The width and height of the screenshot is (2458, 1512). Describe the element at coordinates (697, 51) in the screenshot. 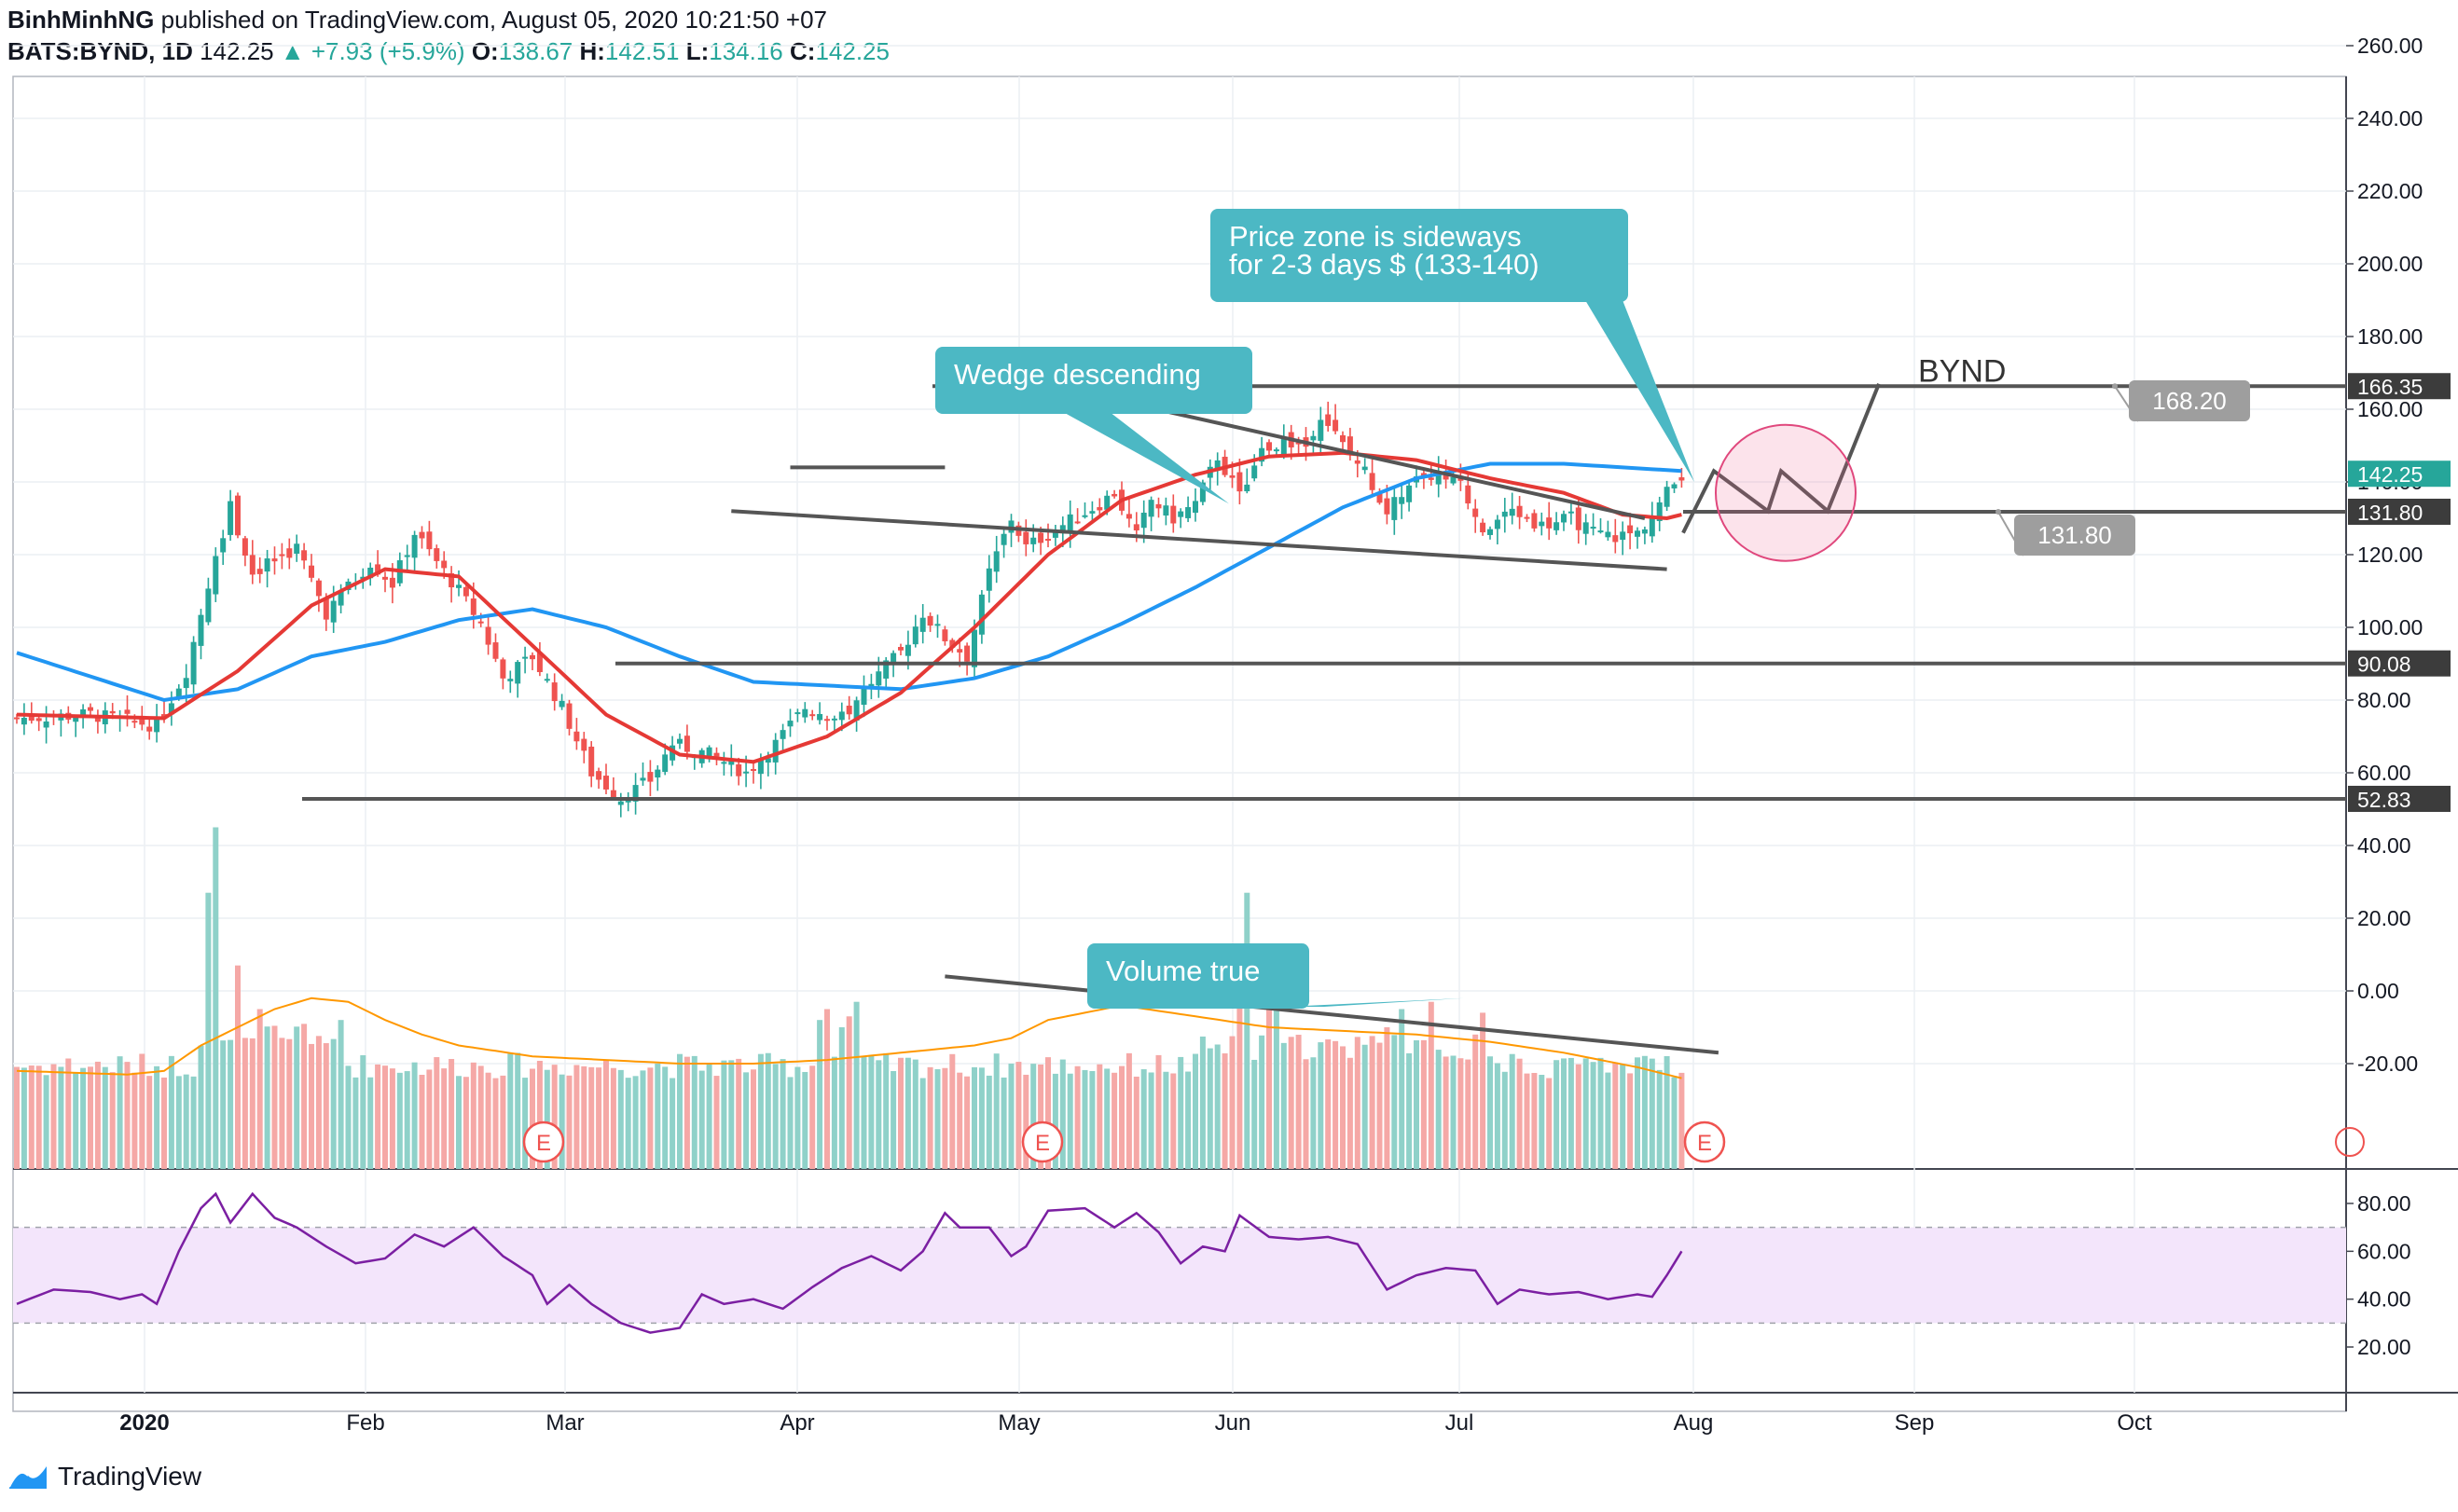

I see `low-label: L:` at that location.